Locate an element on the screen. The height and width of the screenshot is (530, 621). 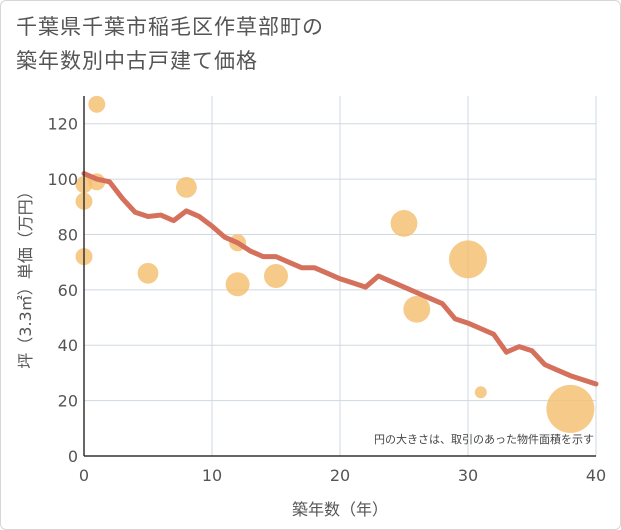
y-tick-label: 100 is located at coordinates (62, 179).